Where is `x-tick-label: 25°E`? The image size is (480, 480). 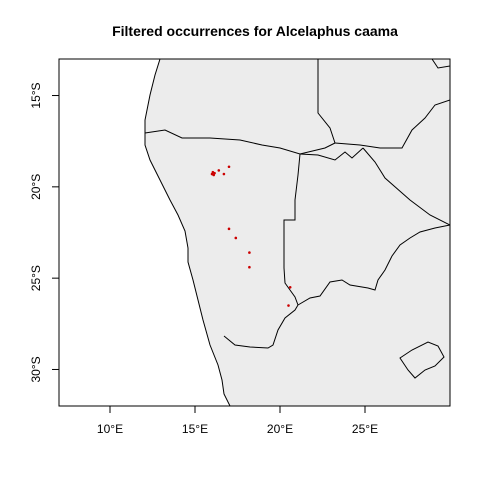
x-tick-label: 25°E is located at coordinates (365, 429).